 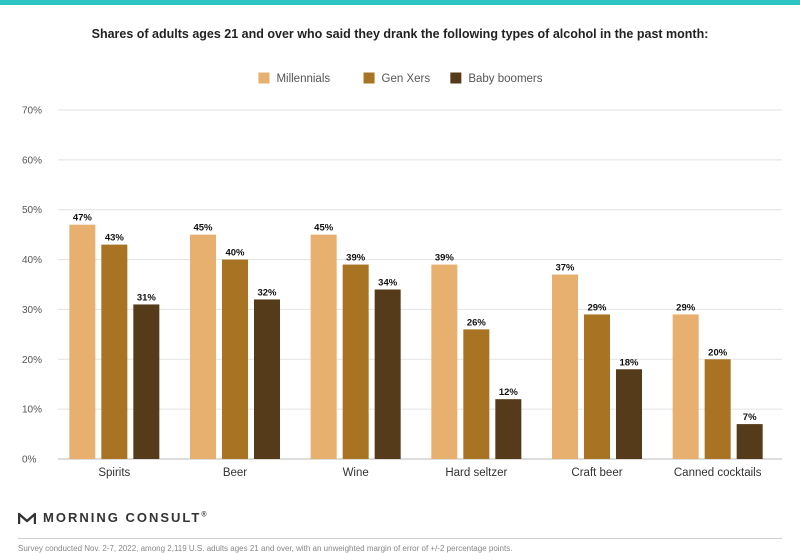 What do you see at coordinates (83, 218) in the screenshot?
I see `data-label: 47%` at bounding box center [83, 218].